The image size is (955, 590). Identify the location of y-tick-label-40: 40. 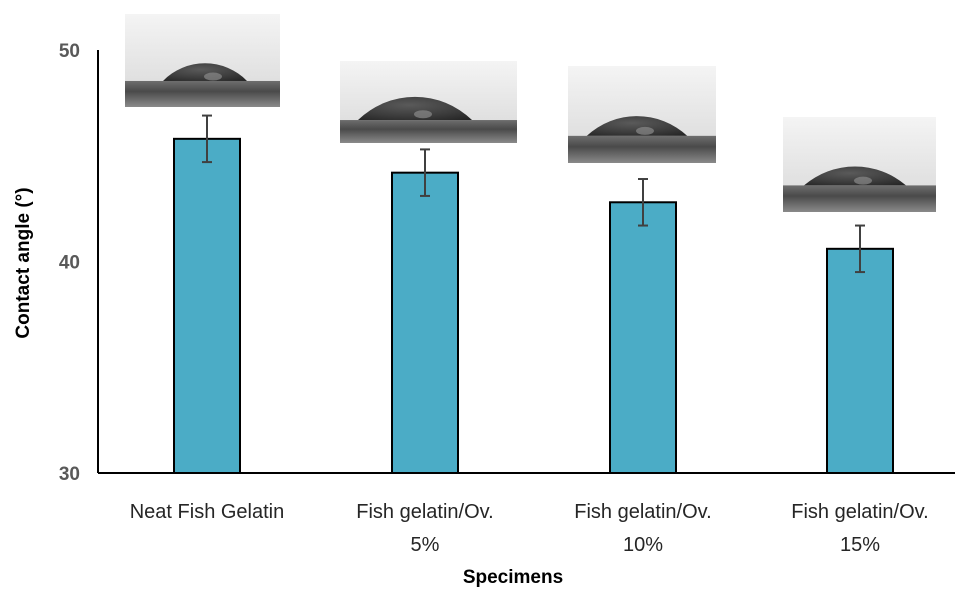
(69, 263).